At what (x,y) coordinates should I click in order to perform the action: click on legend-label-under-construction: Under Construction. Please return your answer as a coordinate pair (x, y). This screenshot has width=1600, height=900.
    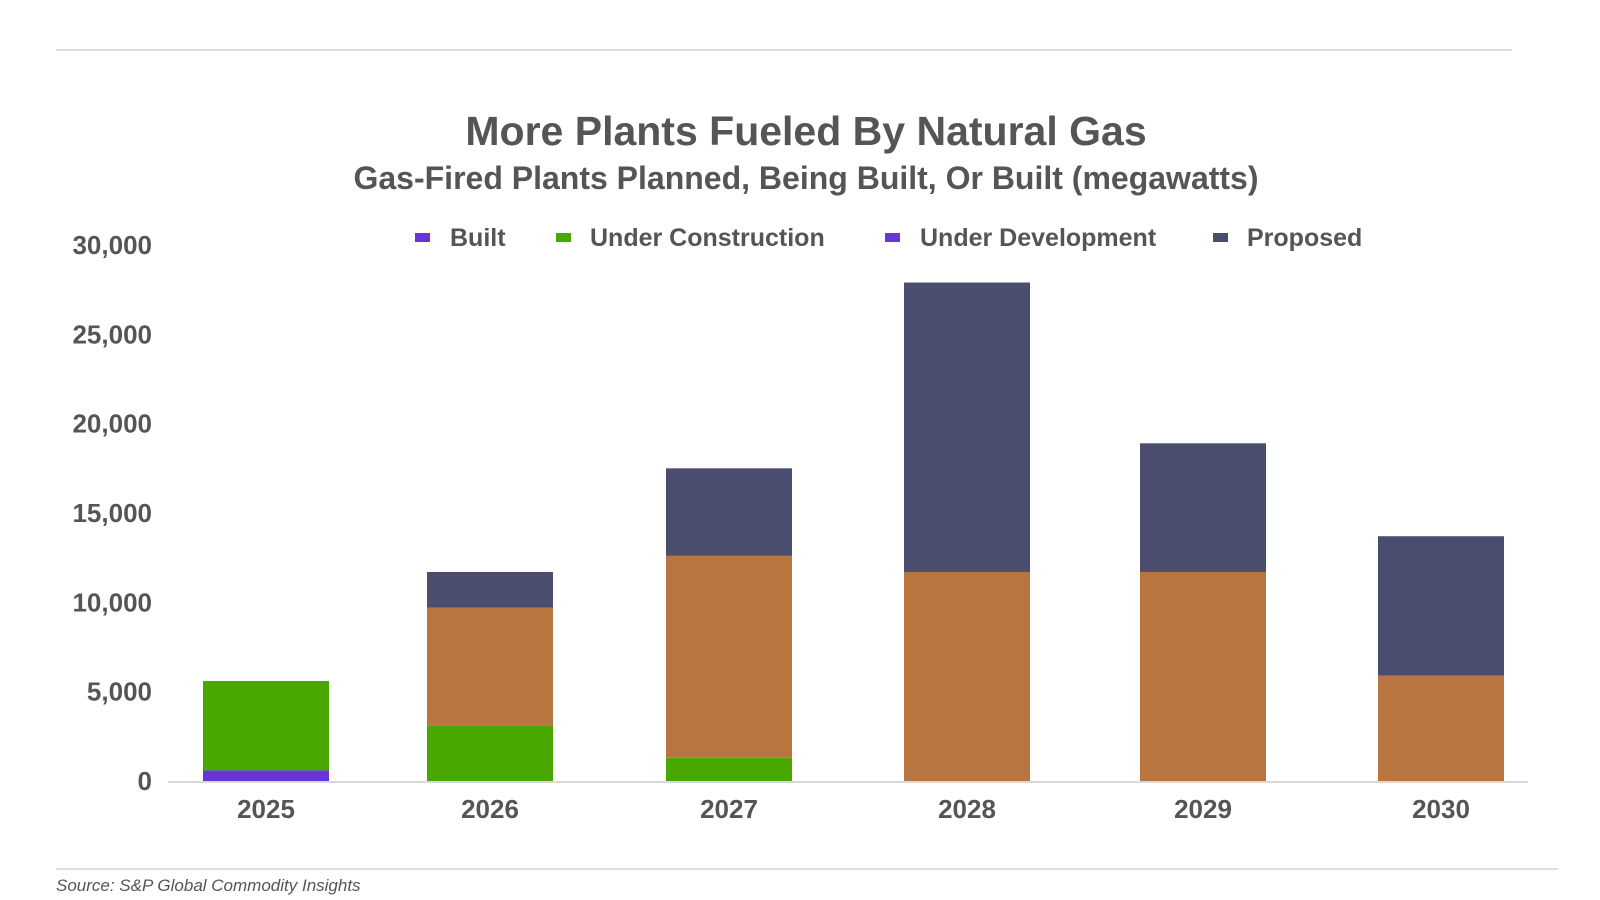
    Looking at the image, I should click on (707, 238).